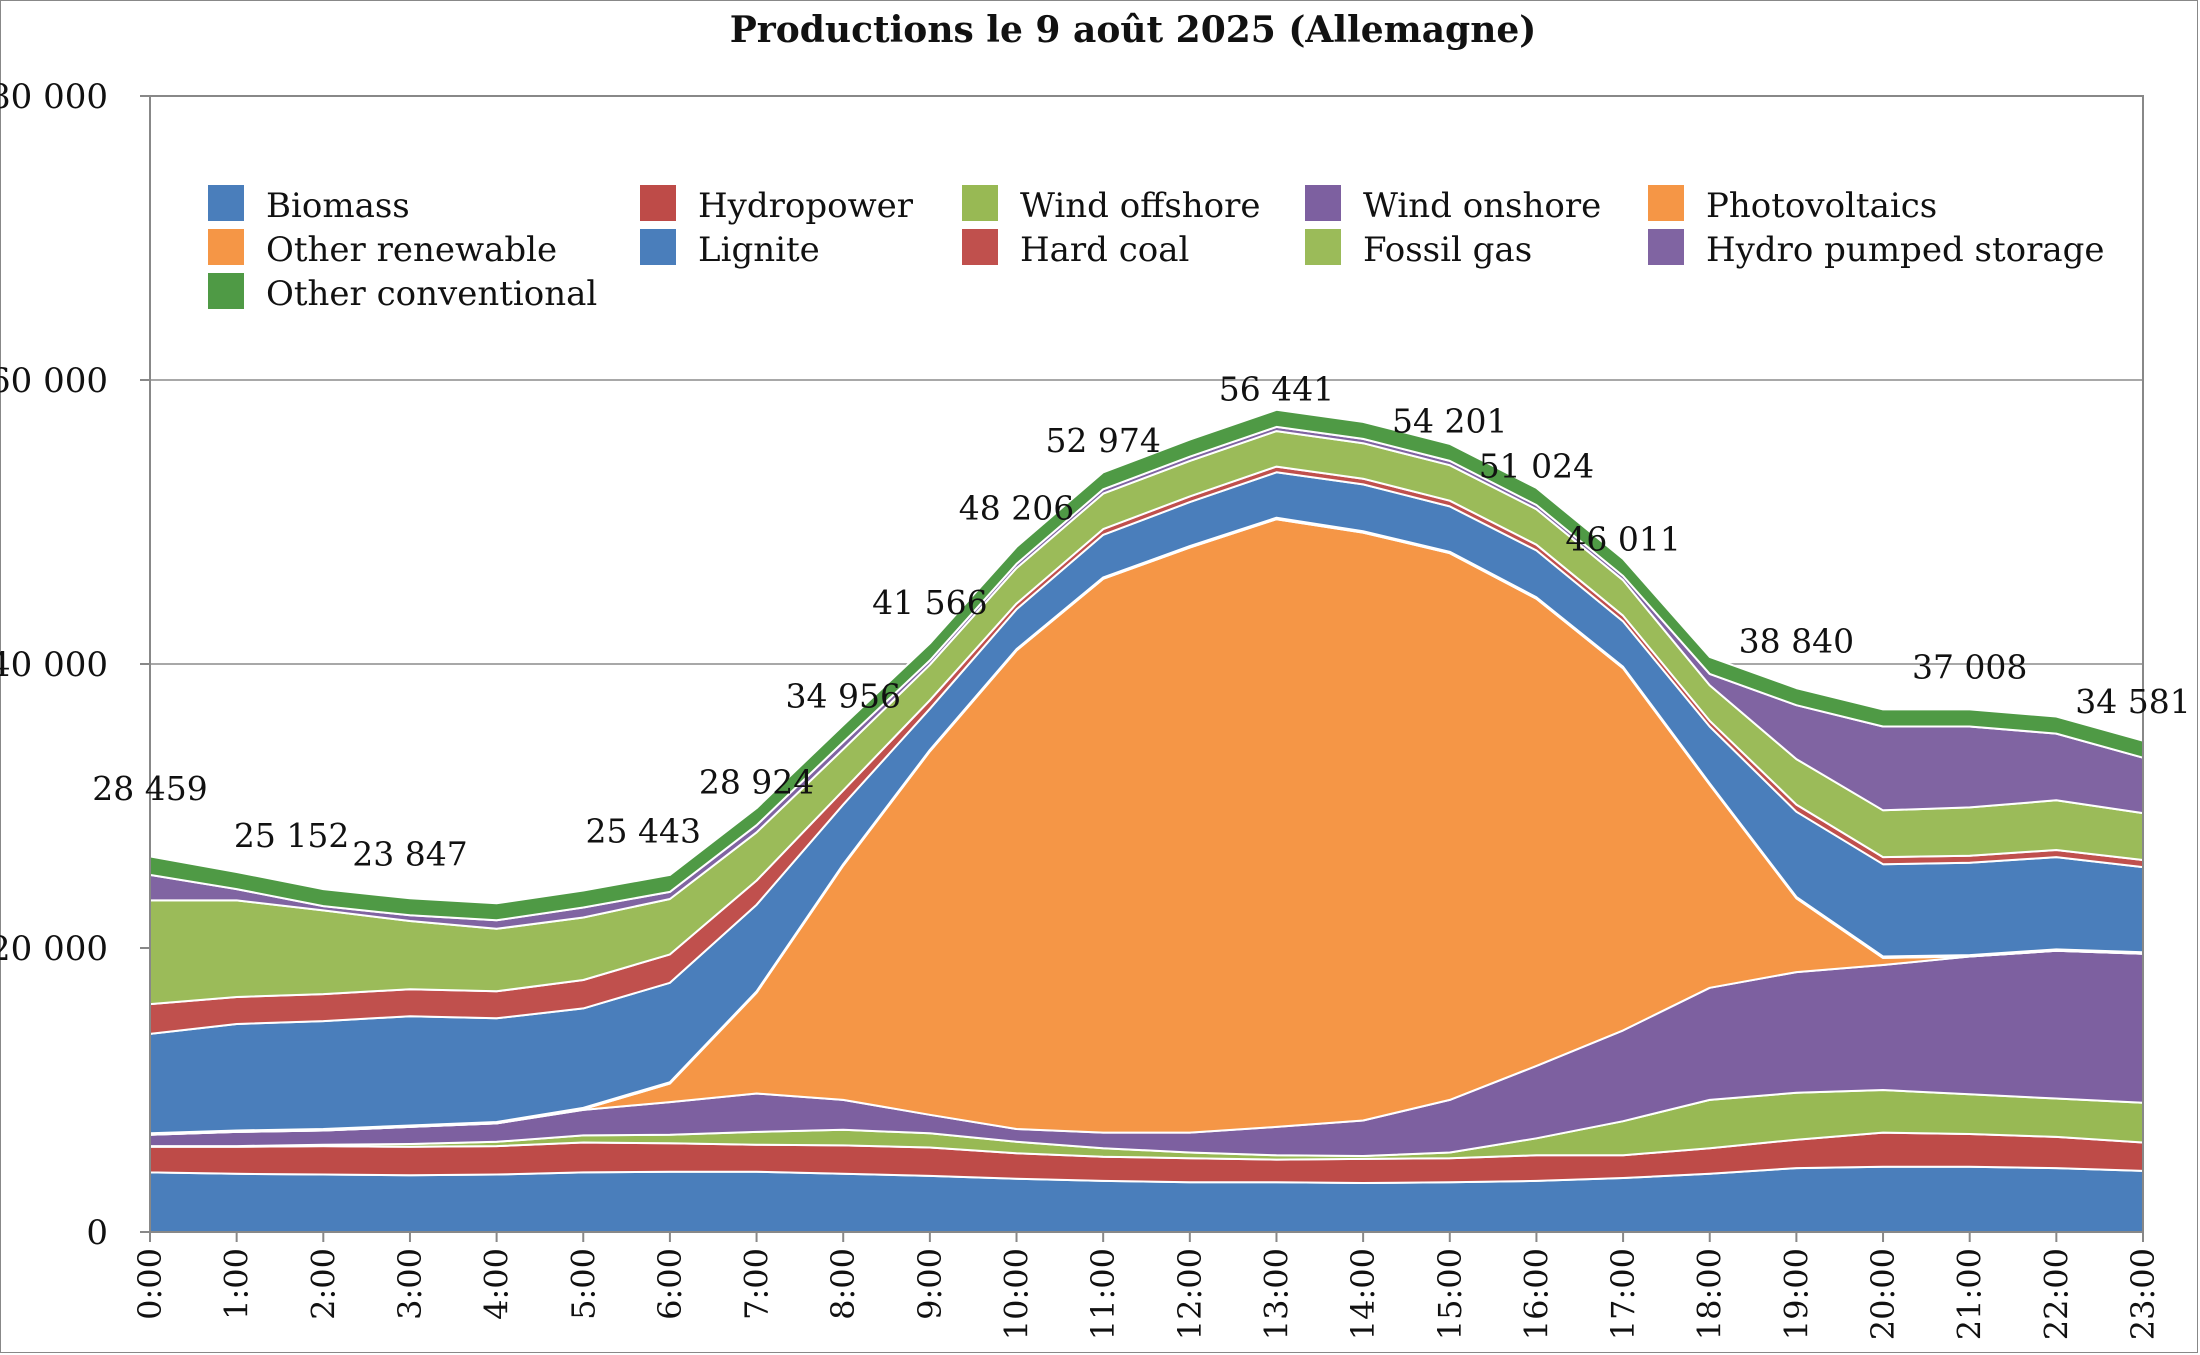 This screenshot has width=2200, height=1355. What do you see at coordinates (411, 250) in the screenshot?
I see `legend-label: Other renewable` at bounding box center [411, 250].